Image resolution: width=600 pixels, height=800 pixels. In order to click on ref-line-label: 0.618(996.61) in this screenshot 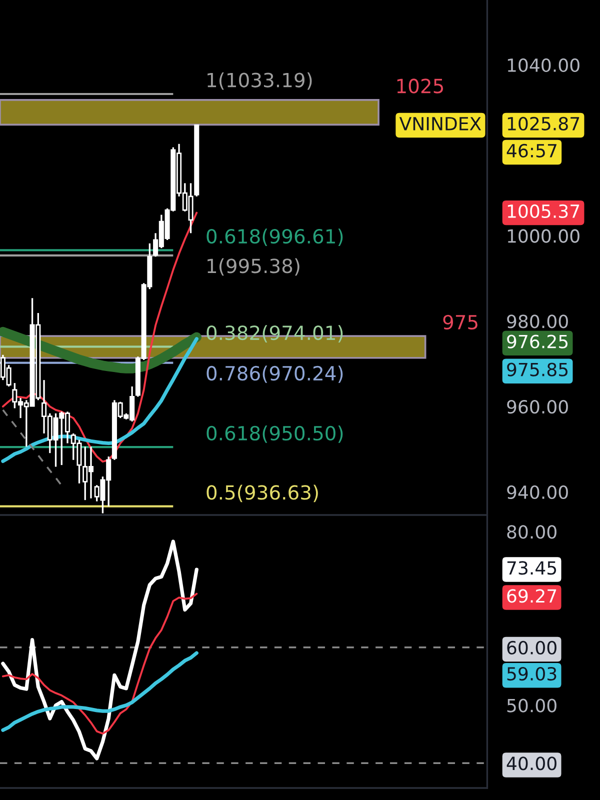, I will do `click(274, 237)`.